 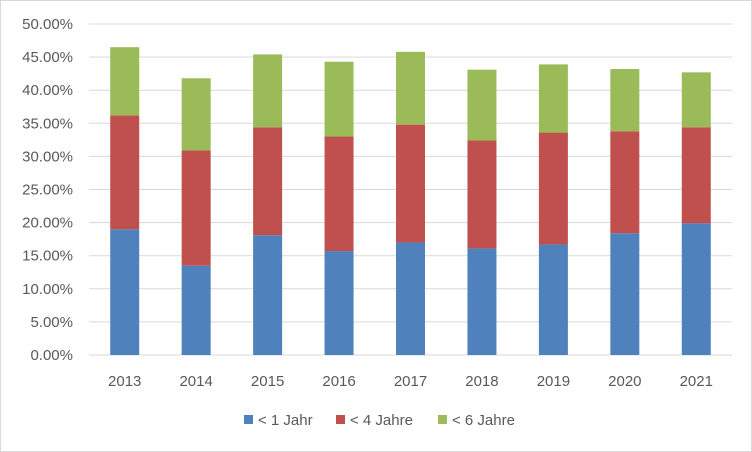 I want to click on x-tick-label: 2018, so click(x=481, y=381).